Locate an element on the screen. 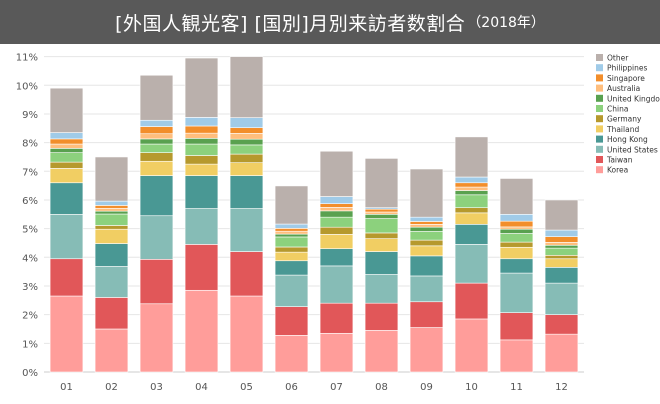  legend-label: Thailand is located at coordinates (622, 129).